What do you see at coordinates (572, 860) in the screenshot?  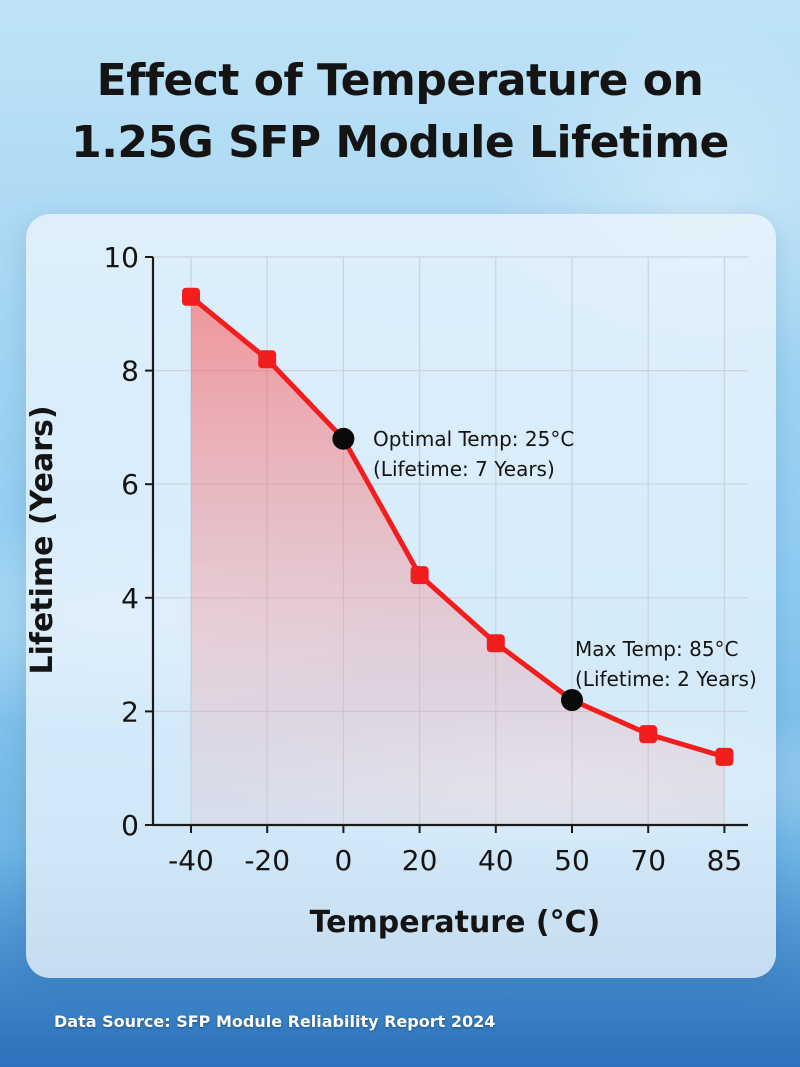 I see `x-tick-label: 50` at bounding box center [572, 860].